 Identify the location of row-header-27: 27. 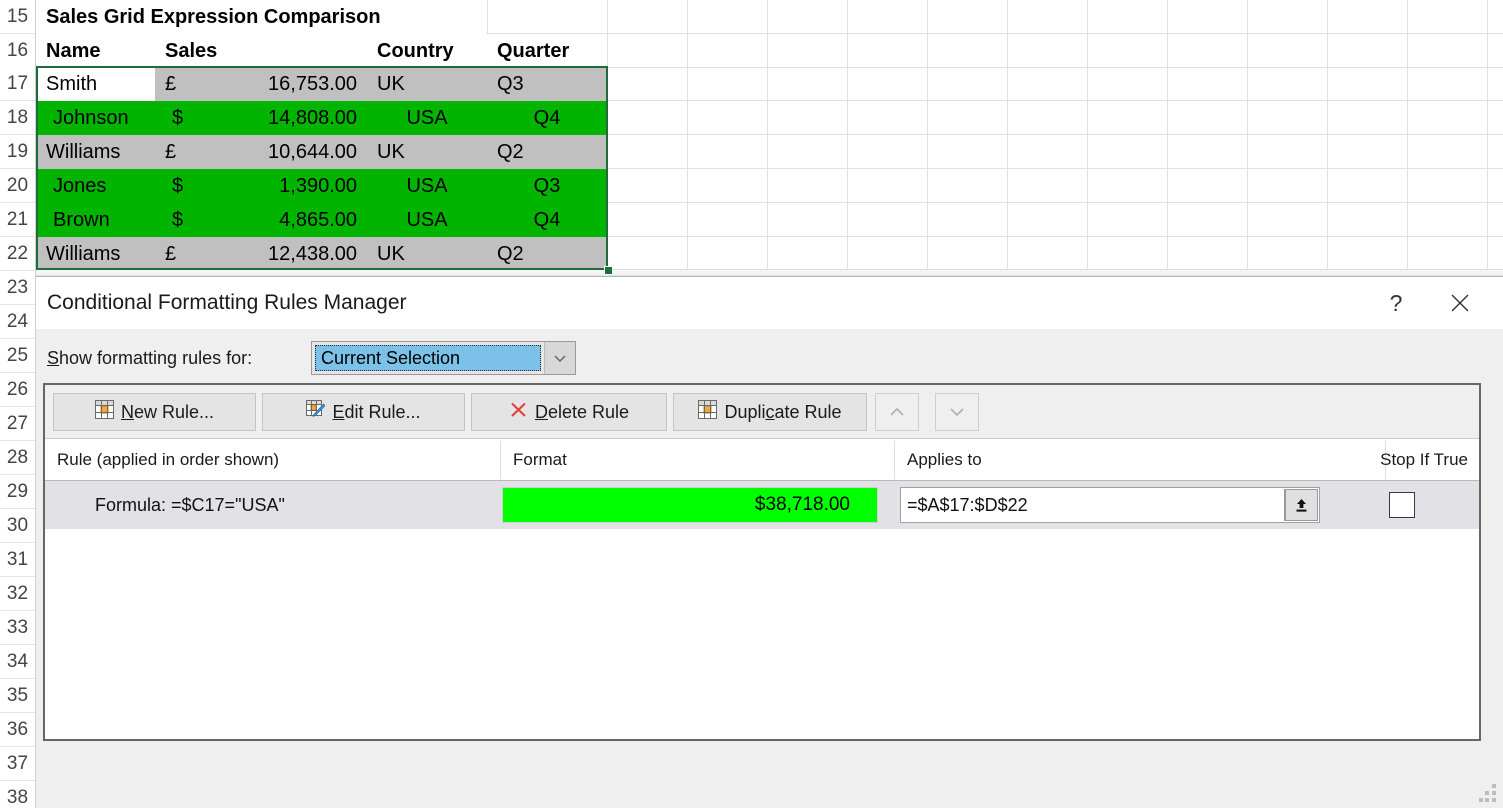
(17, 424).